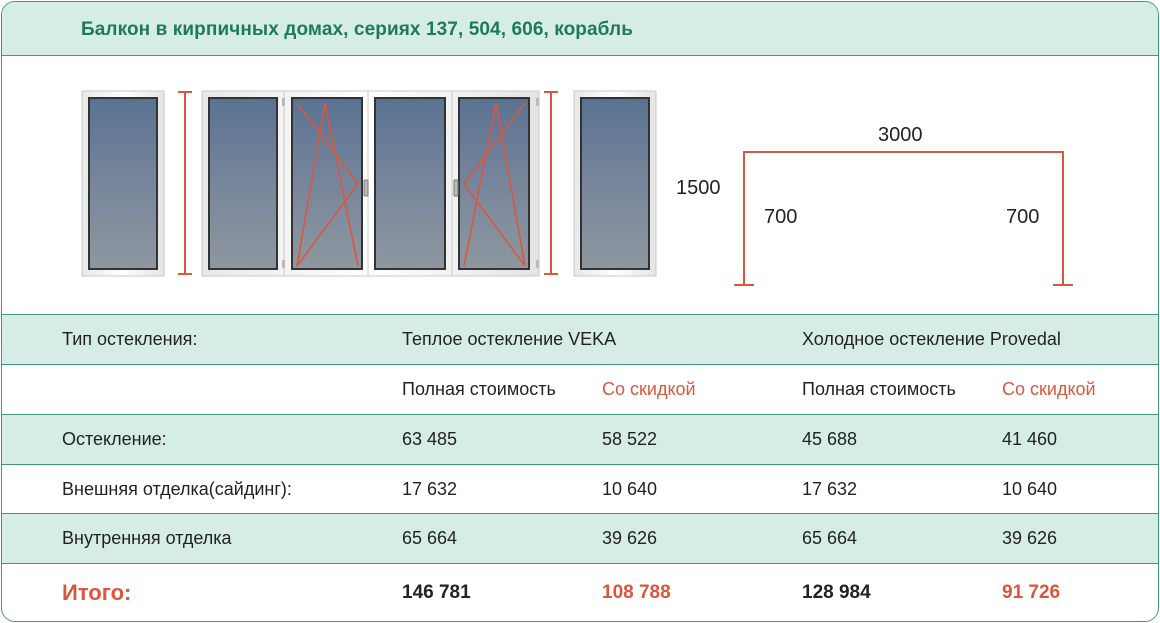 Image resolution: width=1160 pixels, height=623 pixels. What do you see at coordinates (177, 489) in the screenshot?
I see `row-label: Внешняя отделка(сайдинг):` at bounding box center [177, 489].